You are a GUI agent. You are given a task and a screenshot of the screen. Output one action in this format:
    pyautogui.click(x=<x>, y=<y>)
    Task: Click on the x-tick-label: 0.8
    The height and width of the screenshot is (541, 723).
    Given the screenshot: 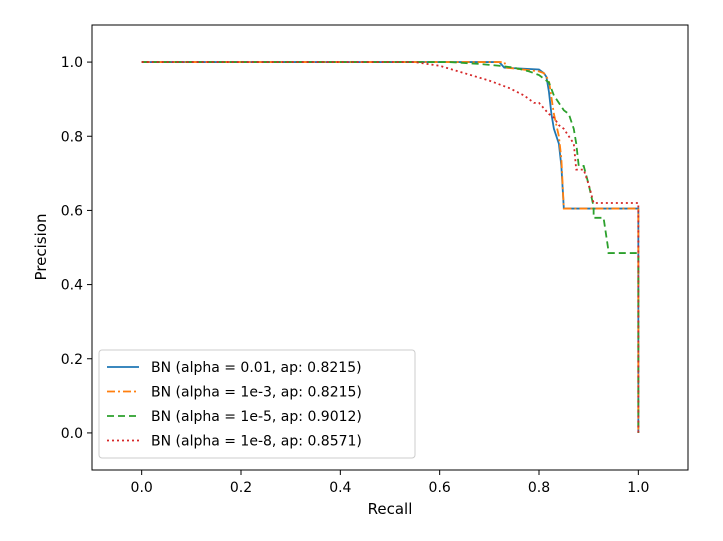 What is the action you would take?
    pyautogui.click(x=539, y=488)
    